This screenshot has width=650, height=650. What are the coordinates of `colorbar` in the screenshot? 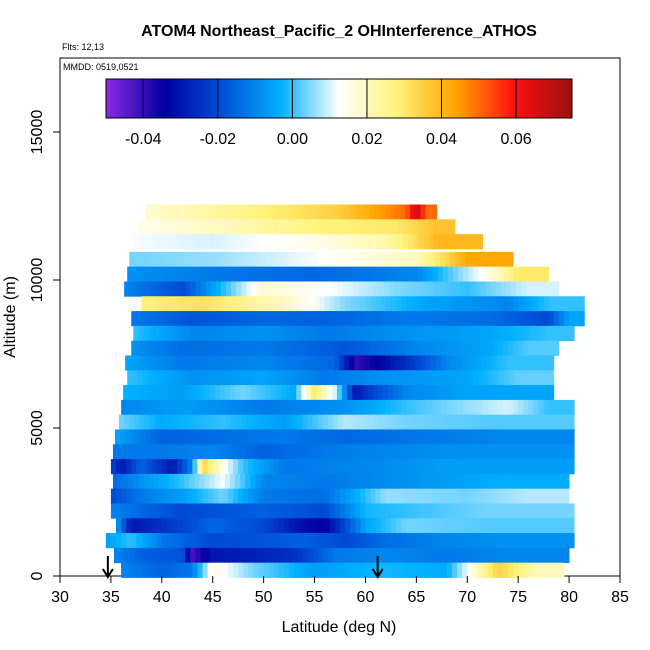 It's located at (339, 98).